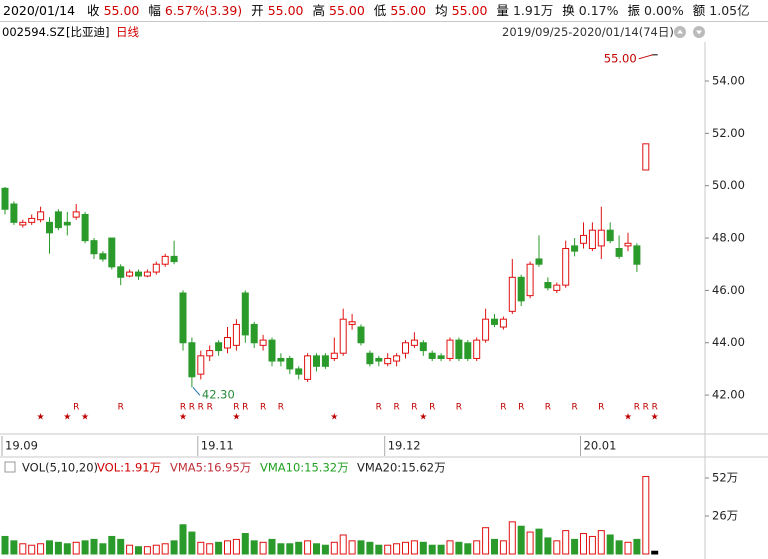  Describe the element at coordinates (404, 446) in the screenshot. I see `x-tick-label: 19.12` at that location.